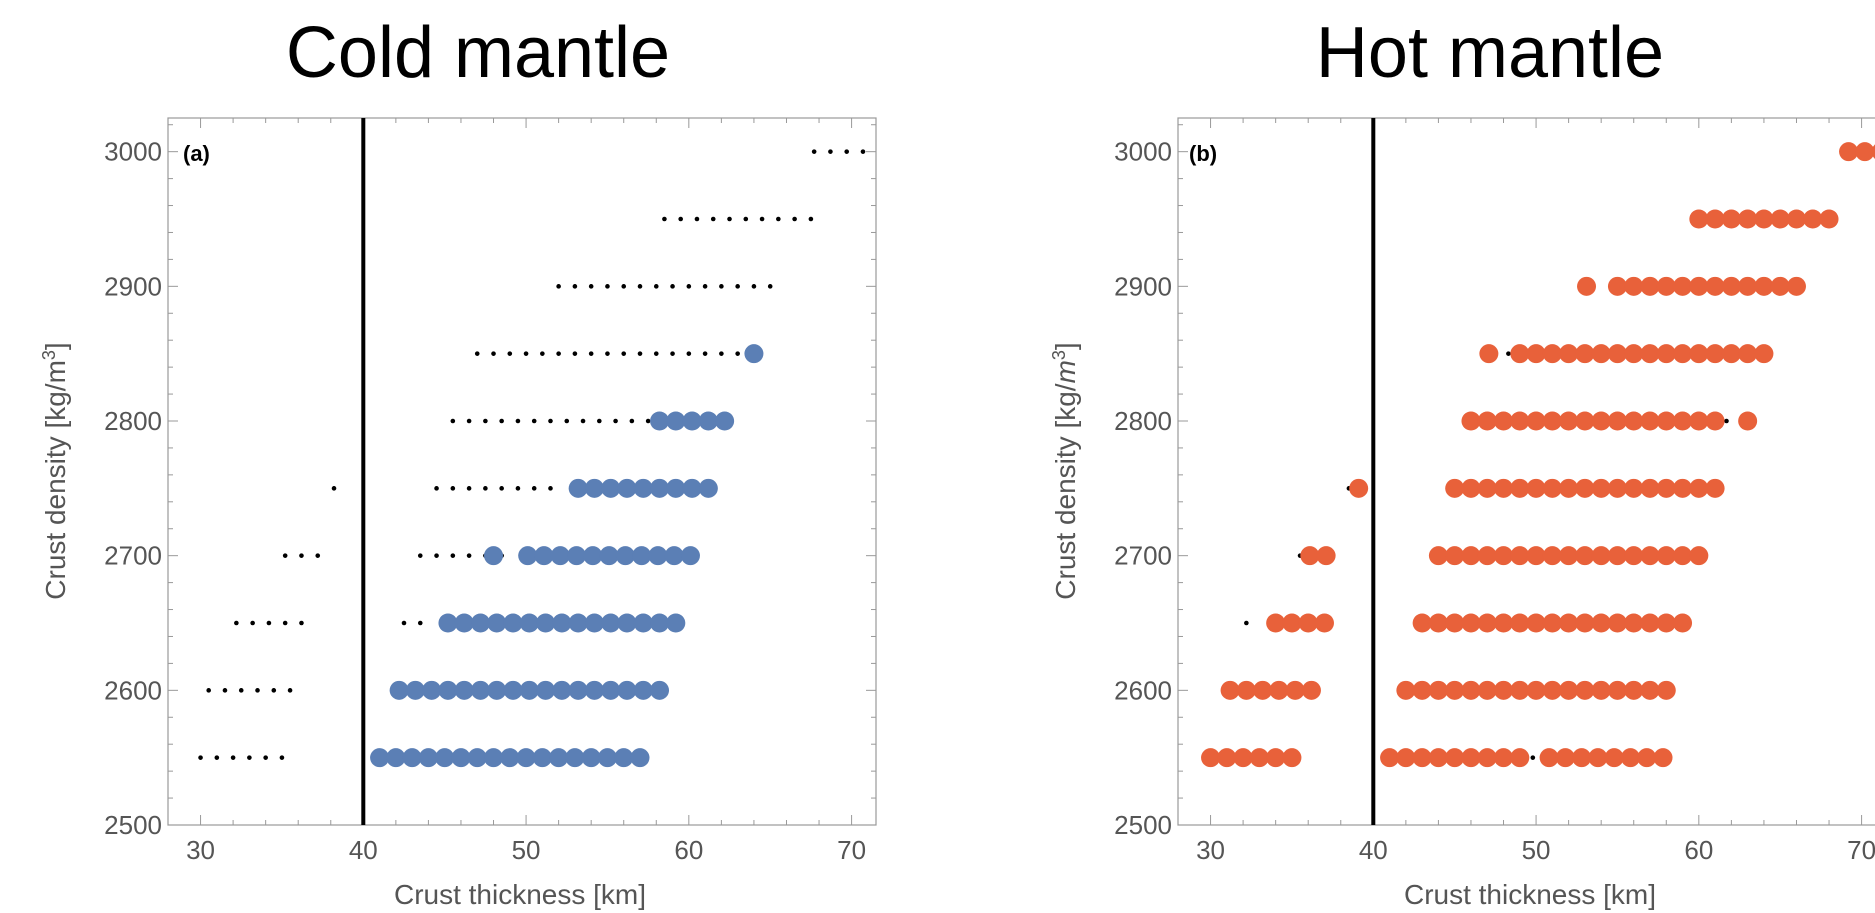 The width and height of the screenshot is (1875, 913). I want to click on y-tick-label: 2700, so click(133, 556).